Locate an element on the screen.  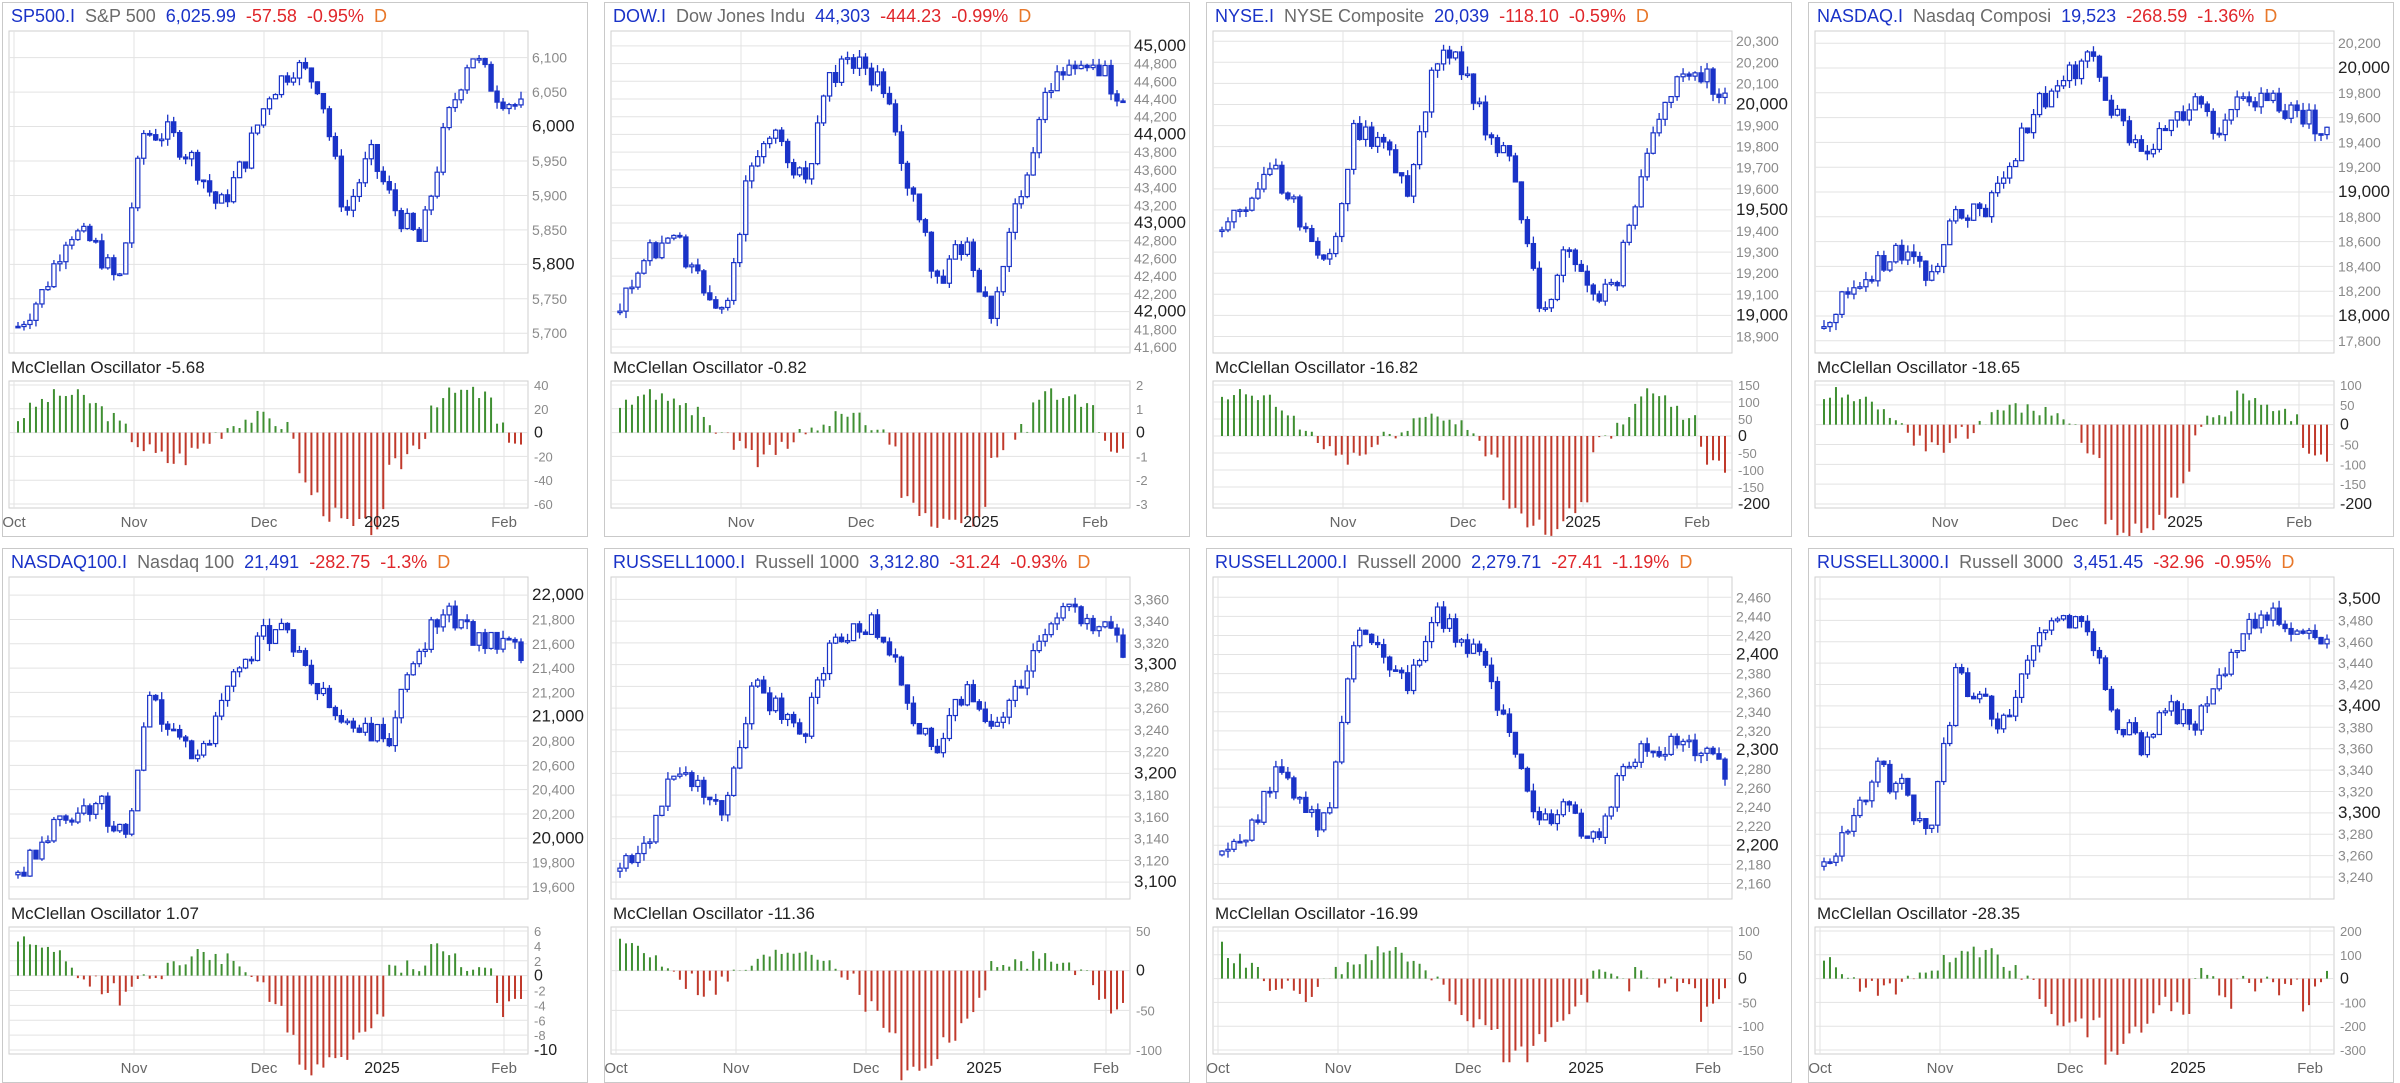
oscillator-tick-label: -2 is located at coordinates (540, 991).